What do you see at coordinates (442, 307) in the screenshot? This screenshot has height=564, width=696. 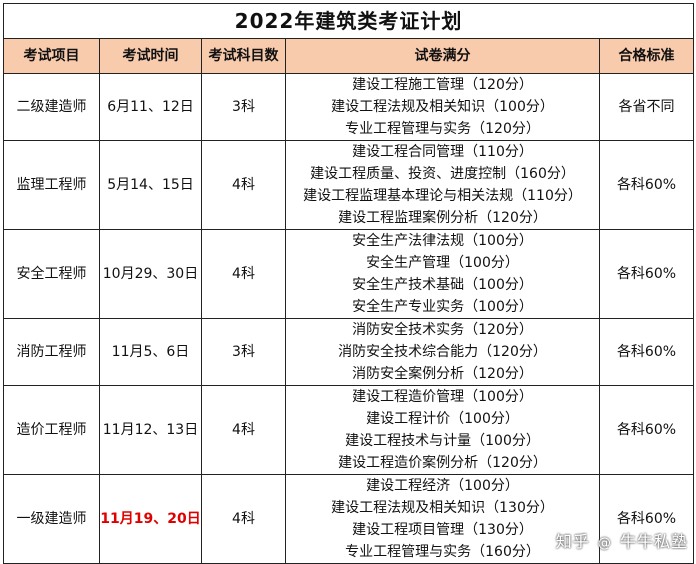 I see `paper-item: 安全生产专业实务（100分）` at bounding box center [442, 307].